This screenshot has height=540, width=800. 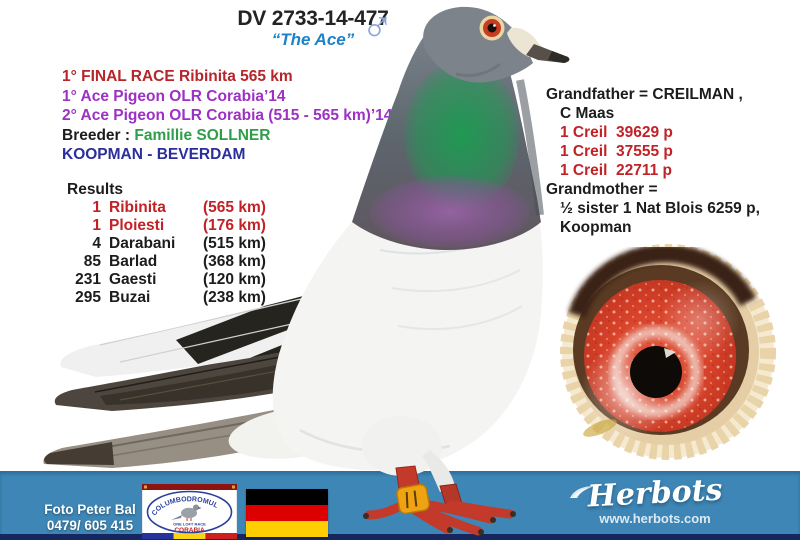 What do you see at coordinates (90, 525) in the screenshot?
I see `photo-credit-phone: 0479/ 605 415` at bounding box center [90, 525].